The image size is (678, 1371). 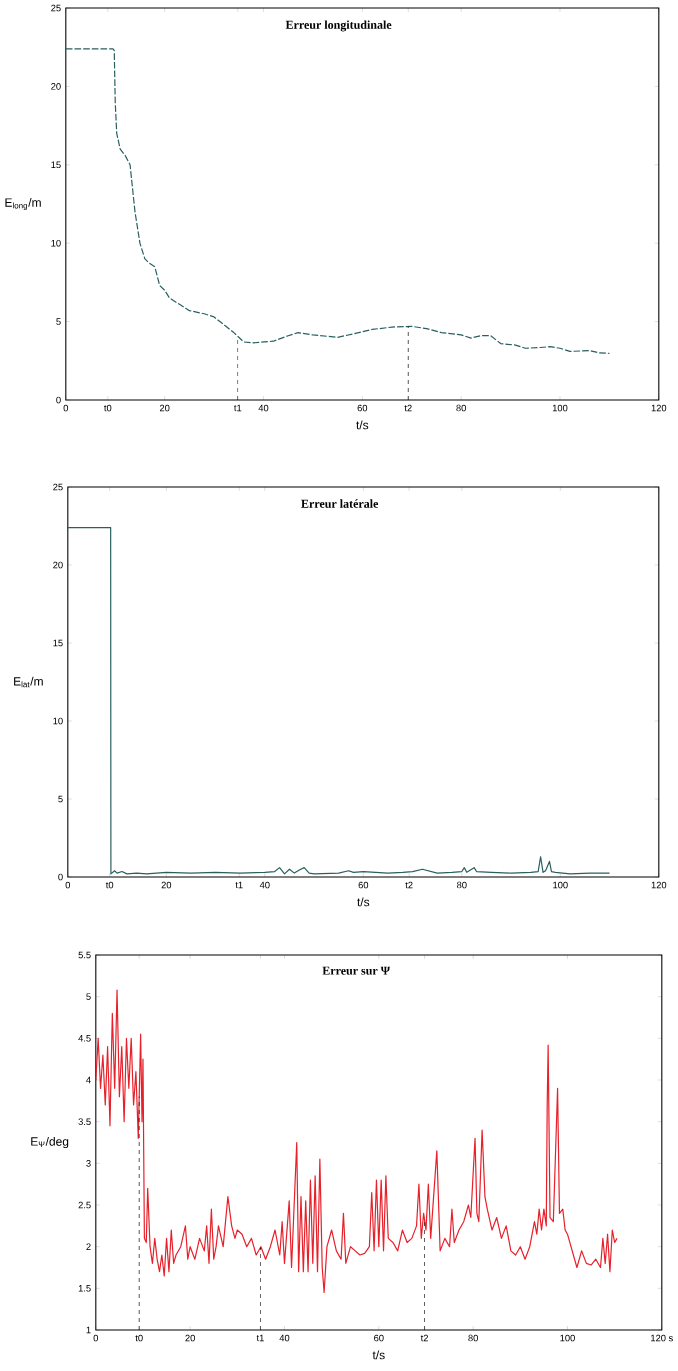 I want to click on y-tick-label: 1, so click(x=88, y=1330).